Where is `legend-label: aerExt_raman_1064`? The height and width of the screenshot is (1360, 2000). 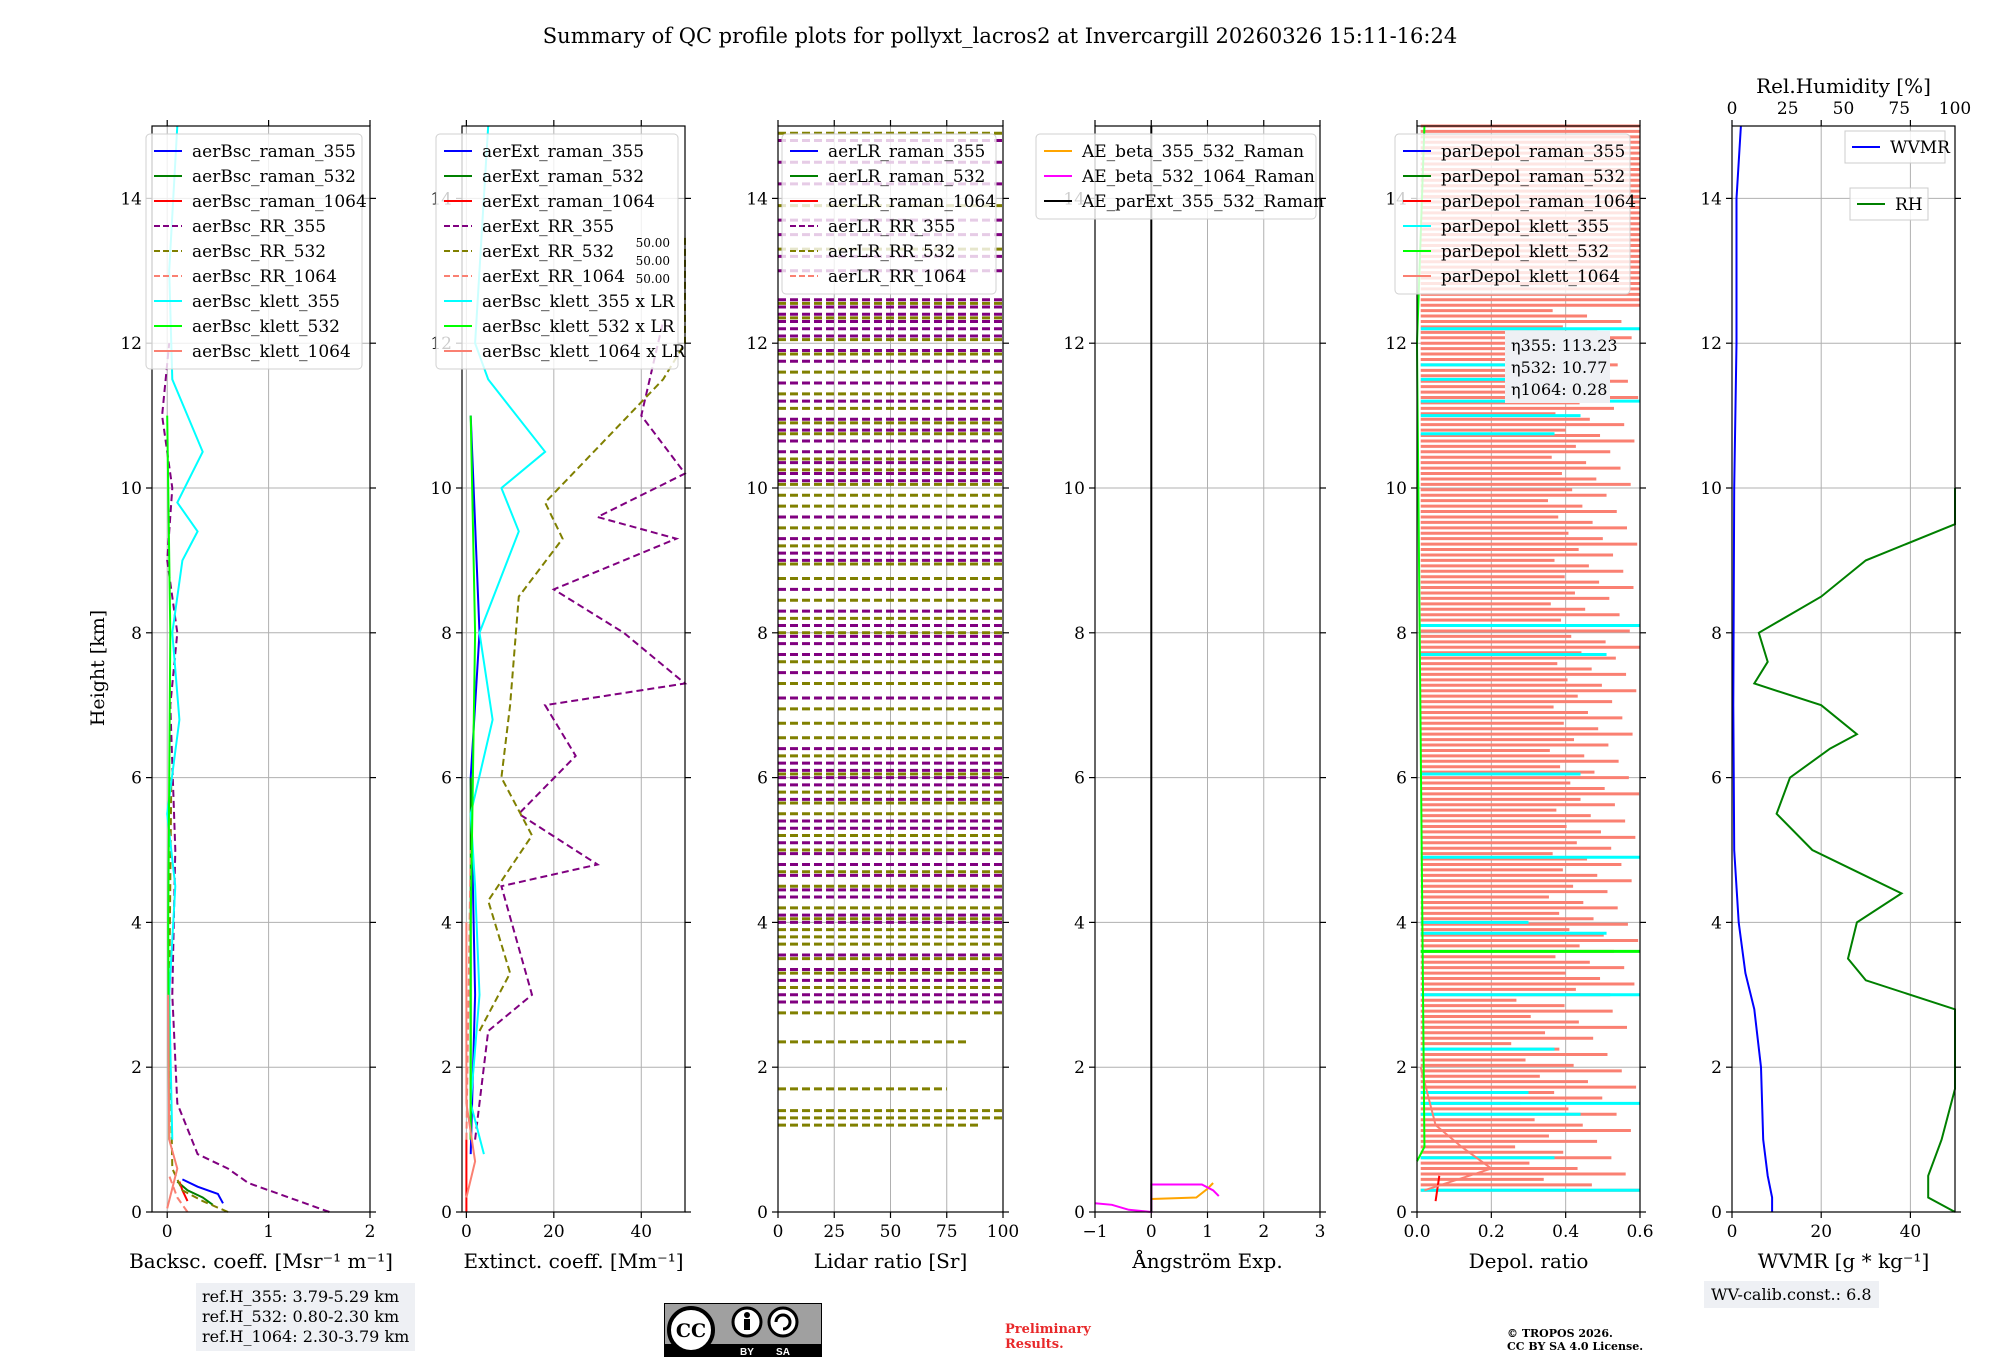
legend-label: aerExt_raman_1064 is located at coordinates (568, 202).